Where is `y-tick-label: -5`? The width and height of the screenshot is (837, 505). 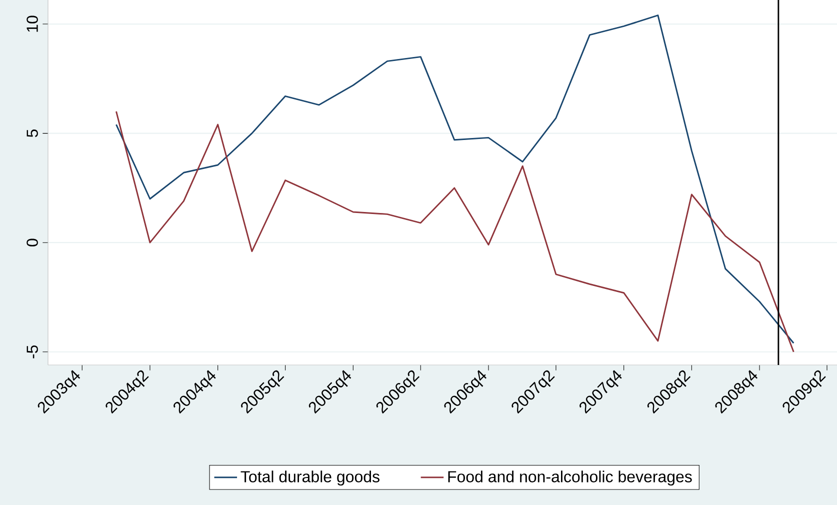
y-tick-label: -5 is located at coordinates (32, 351).